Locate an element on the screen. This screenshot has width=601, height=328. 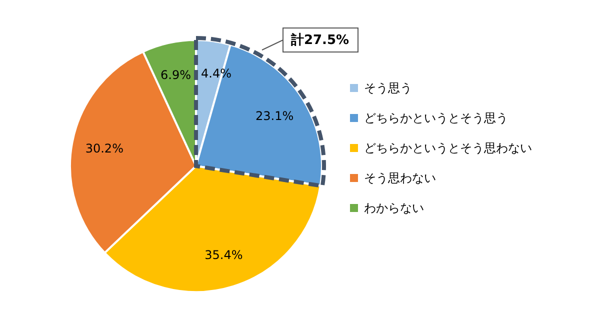
data-label: 4.4% is located at coordinates (216, 73).